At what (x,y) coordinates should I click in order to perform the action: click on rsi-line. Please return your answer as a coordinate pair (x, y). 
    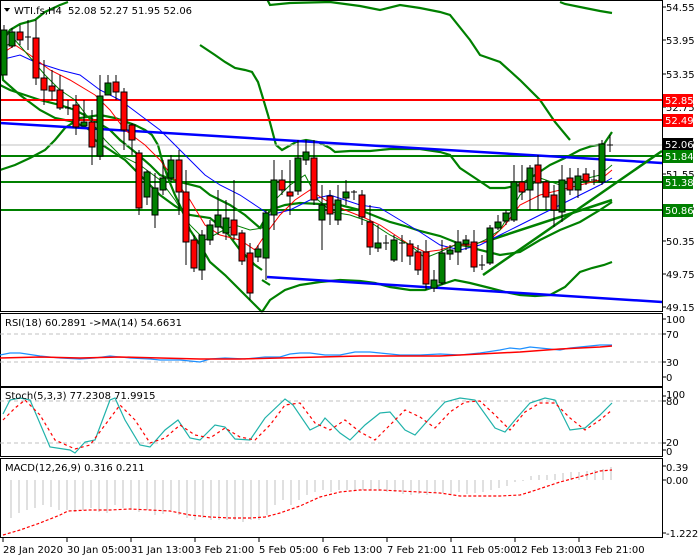
    Looking at the image, I should click on (306, 353).